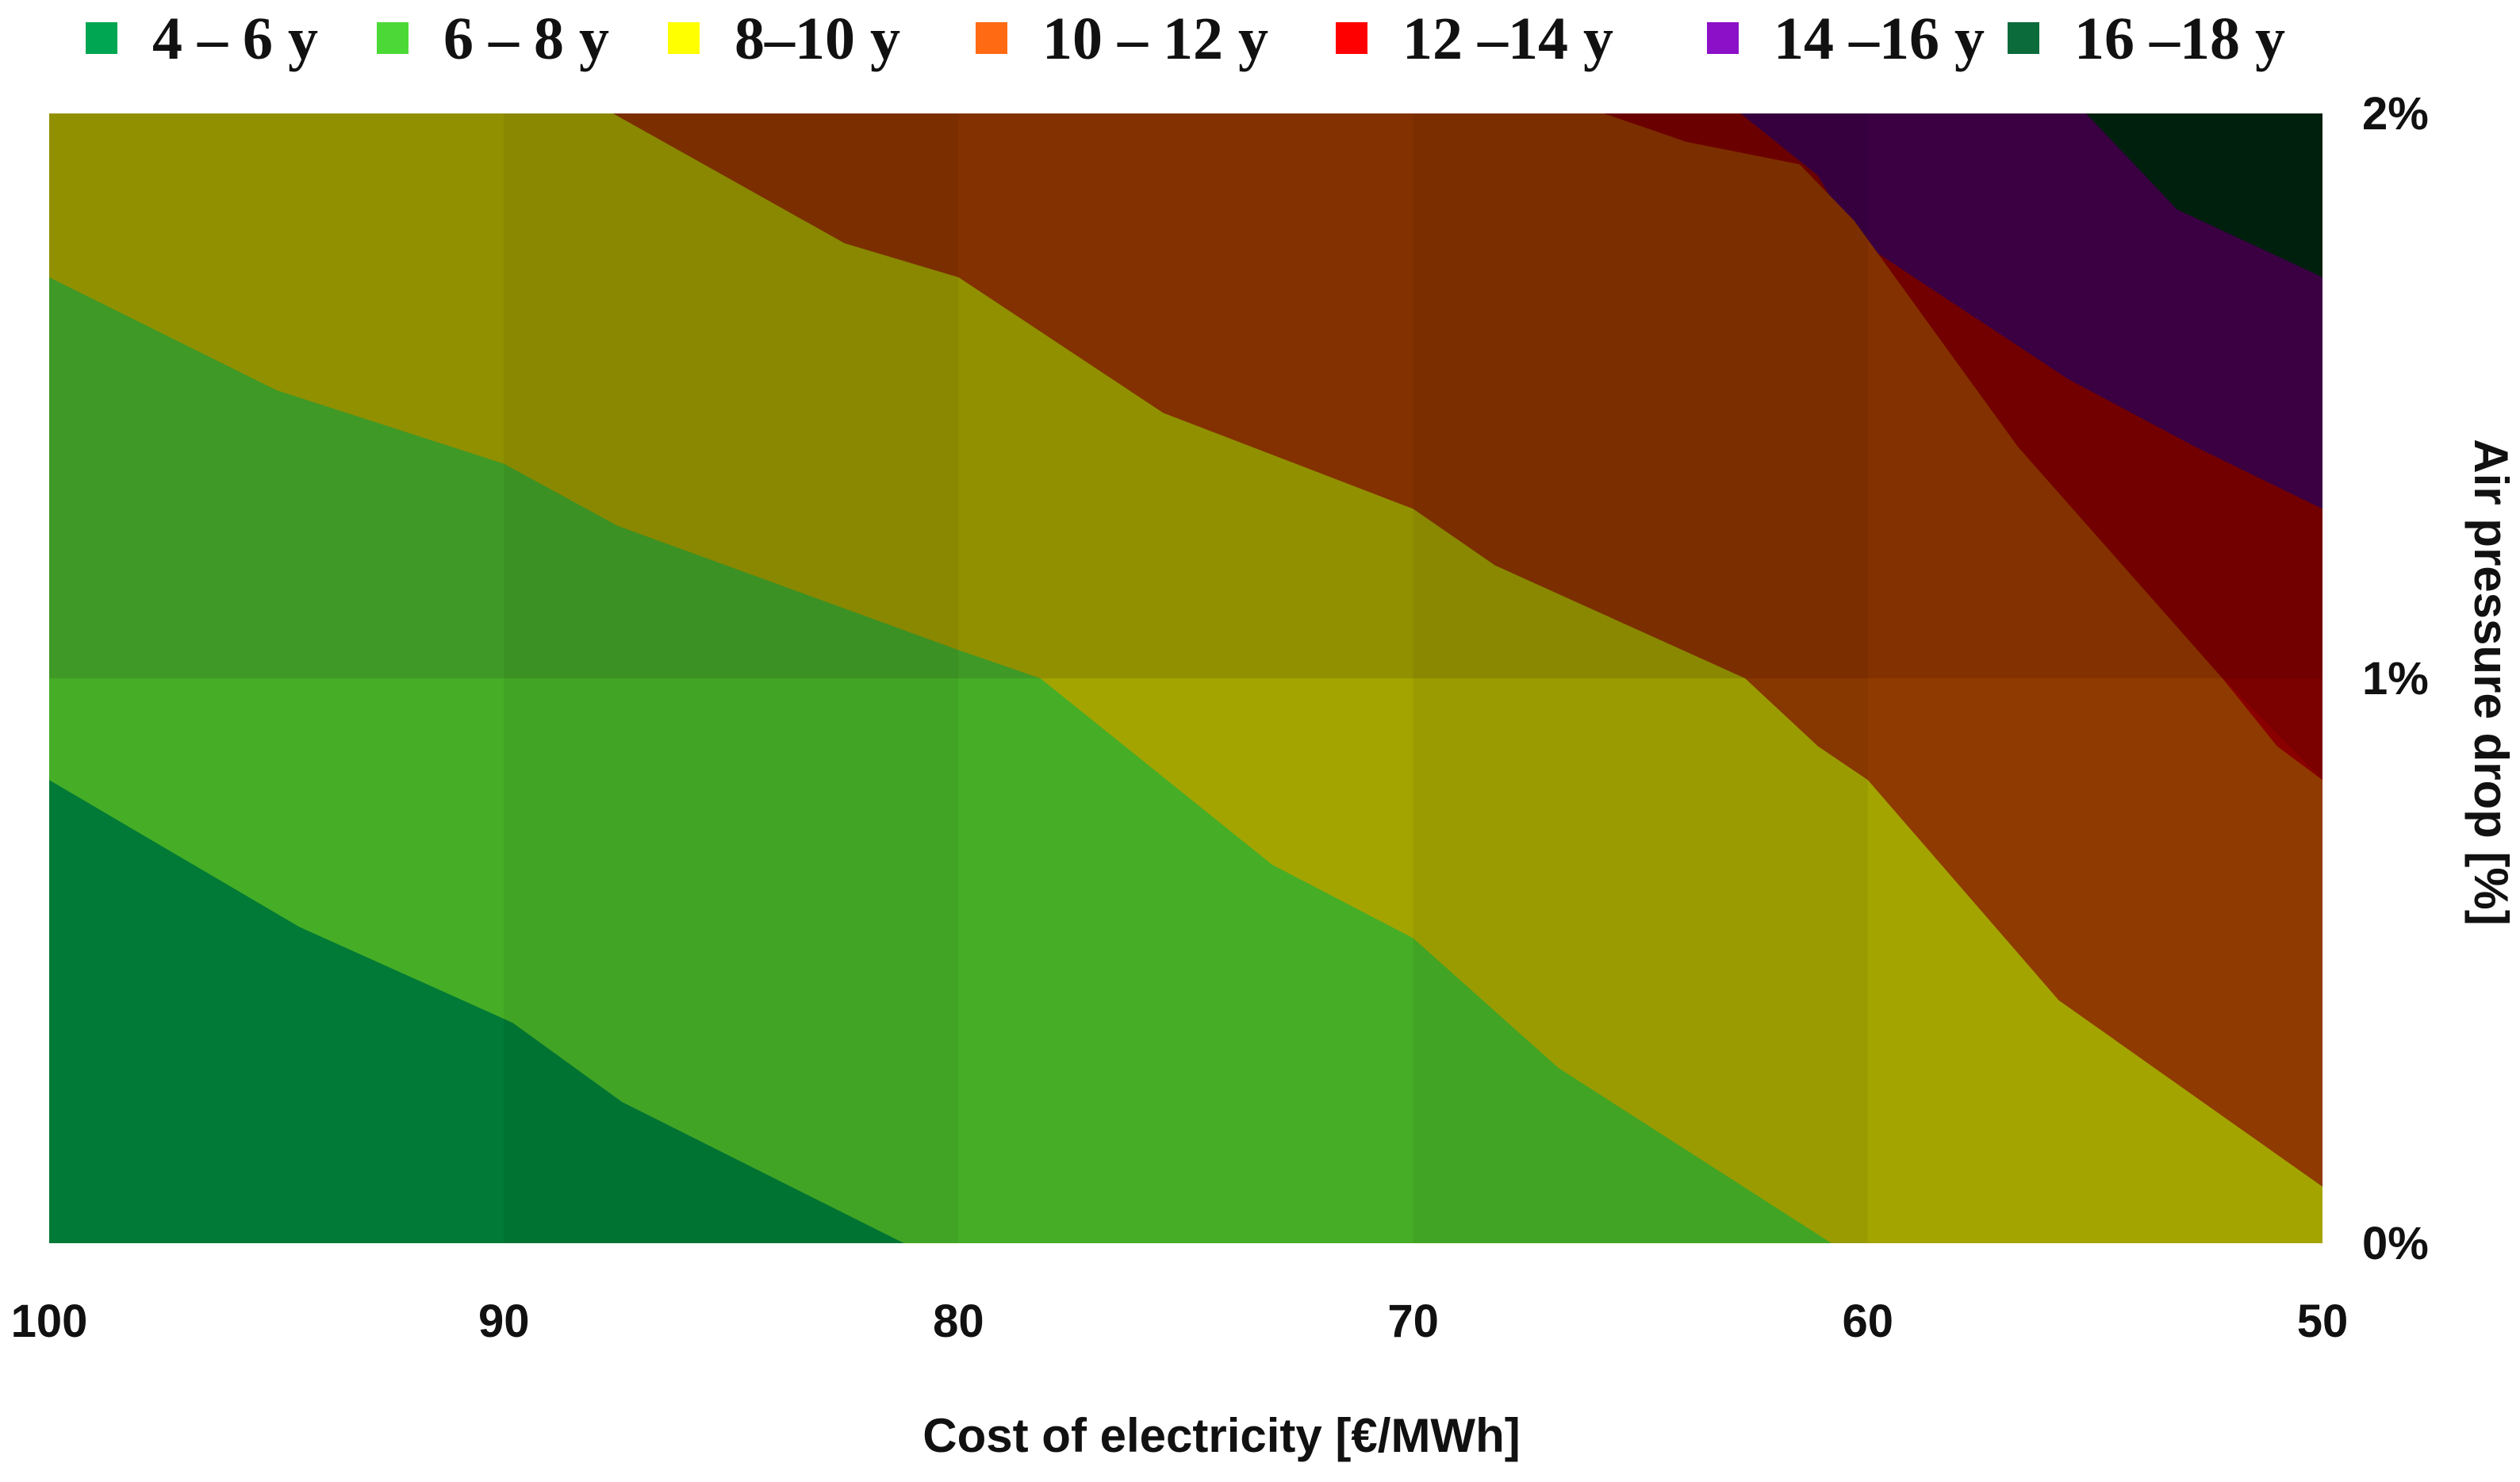  I want to click on x-tick-label: 90, so click(504, 1321).